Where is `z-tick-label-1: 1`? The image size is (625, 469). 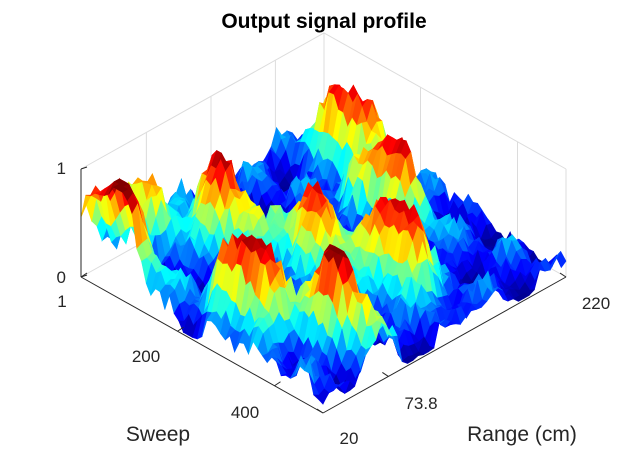
z-tick-label-1: 1 is located at coordinates (61, 168).